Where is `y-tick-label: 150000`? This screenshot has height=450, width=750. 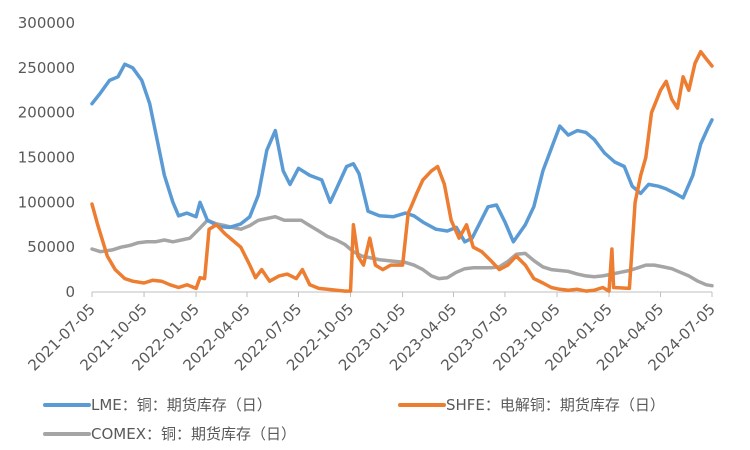
y-tick-label: 150000 is located at coordinates (46, 158).